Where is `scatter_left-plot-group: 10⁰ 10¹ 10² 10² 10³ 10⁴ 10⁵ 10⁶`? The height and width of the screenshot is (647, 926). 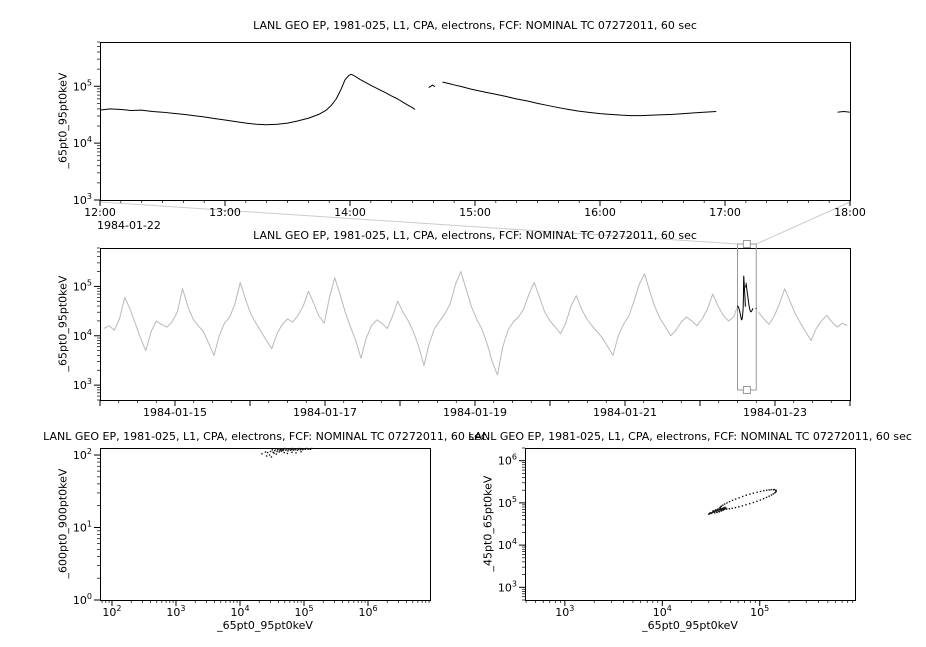 scatter_left-plot-group: 10⁰ 10¹ 10² 10² 10³ 10⁴ 10⁵ 10⁶ is located at coordinates (252, 533).